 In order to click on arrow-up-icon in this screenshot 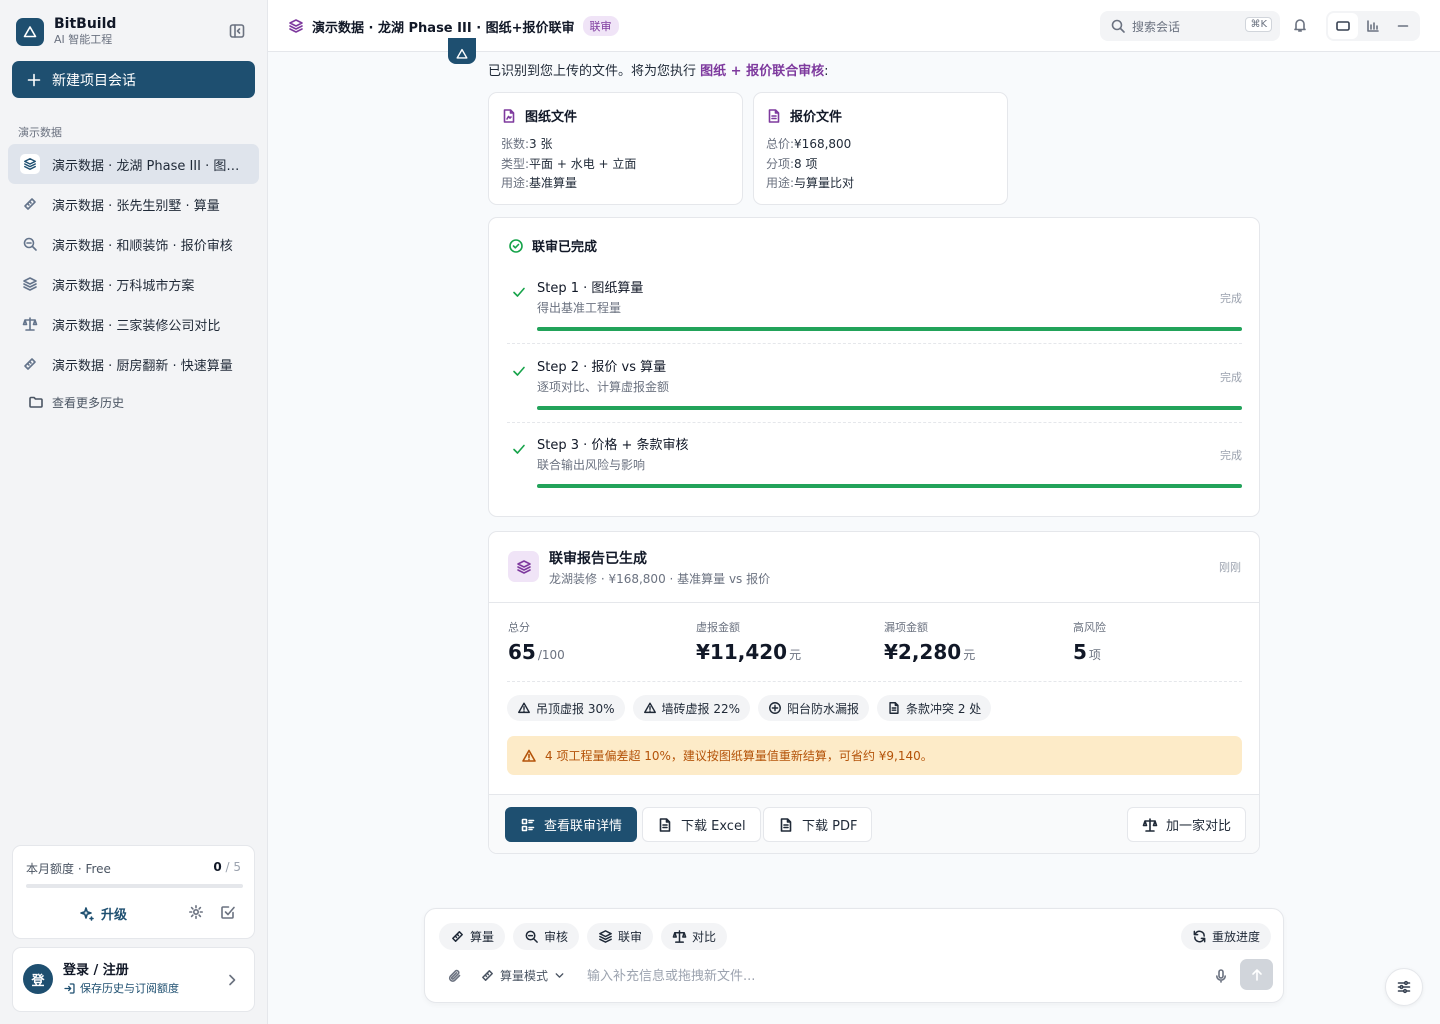, I will do `click(1256, 974)`.